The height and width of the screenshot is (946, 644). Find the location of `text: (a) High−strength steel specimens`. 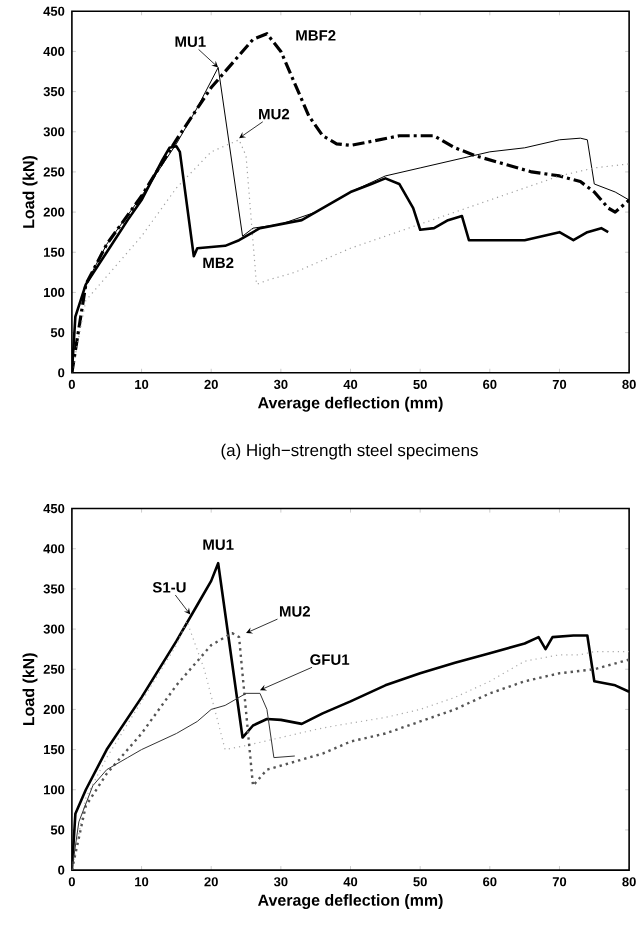

text: (a) High−strength steel specimens is located at coordinates (350, 451).